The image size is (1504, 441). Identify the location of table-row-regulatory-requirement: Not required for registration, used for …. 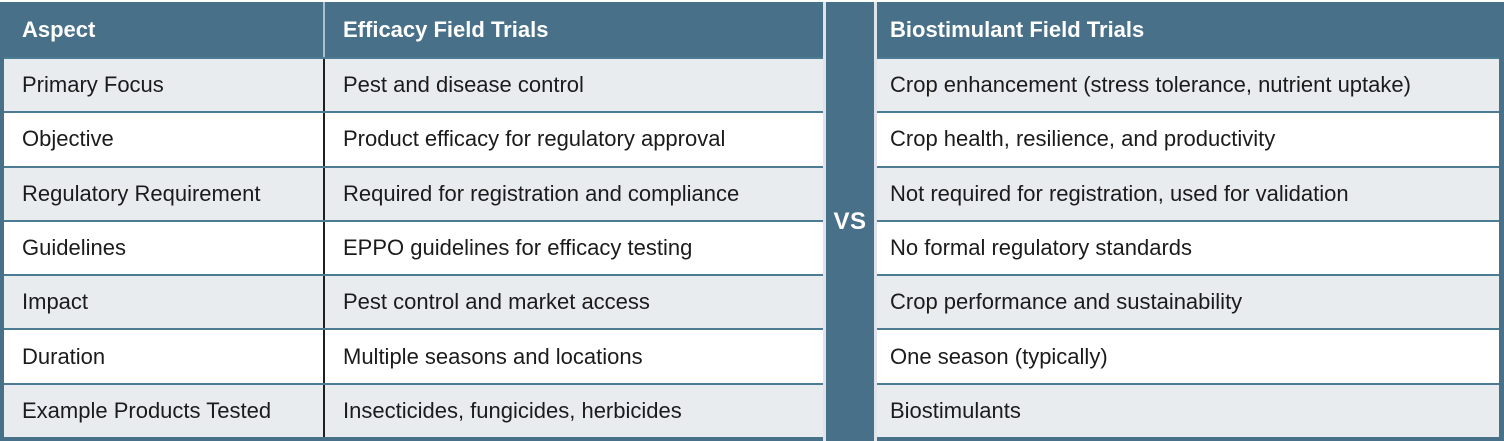
(1188, 192).